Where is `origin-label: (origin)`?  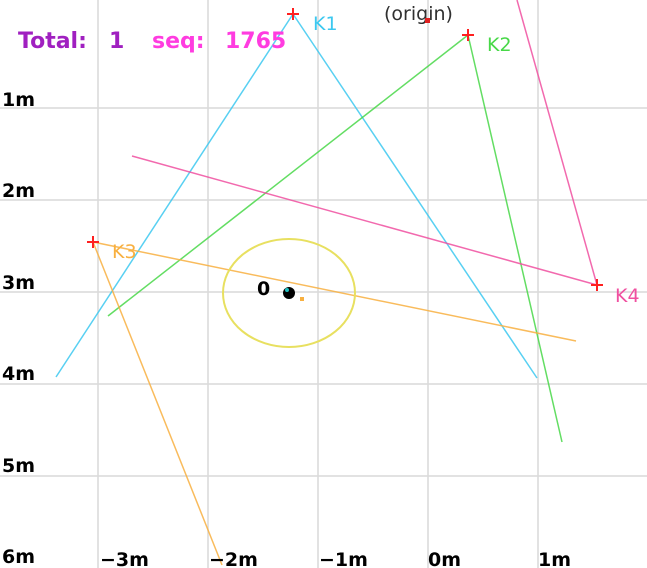 origin-label: (origin) is located at coordinates (418, 14).